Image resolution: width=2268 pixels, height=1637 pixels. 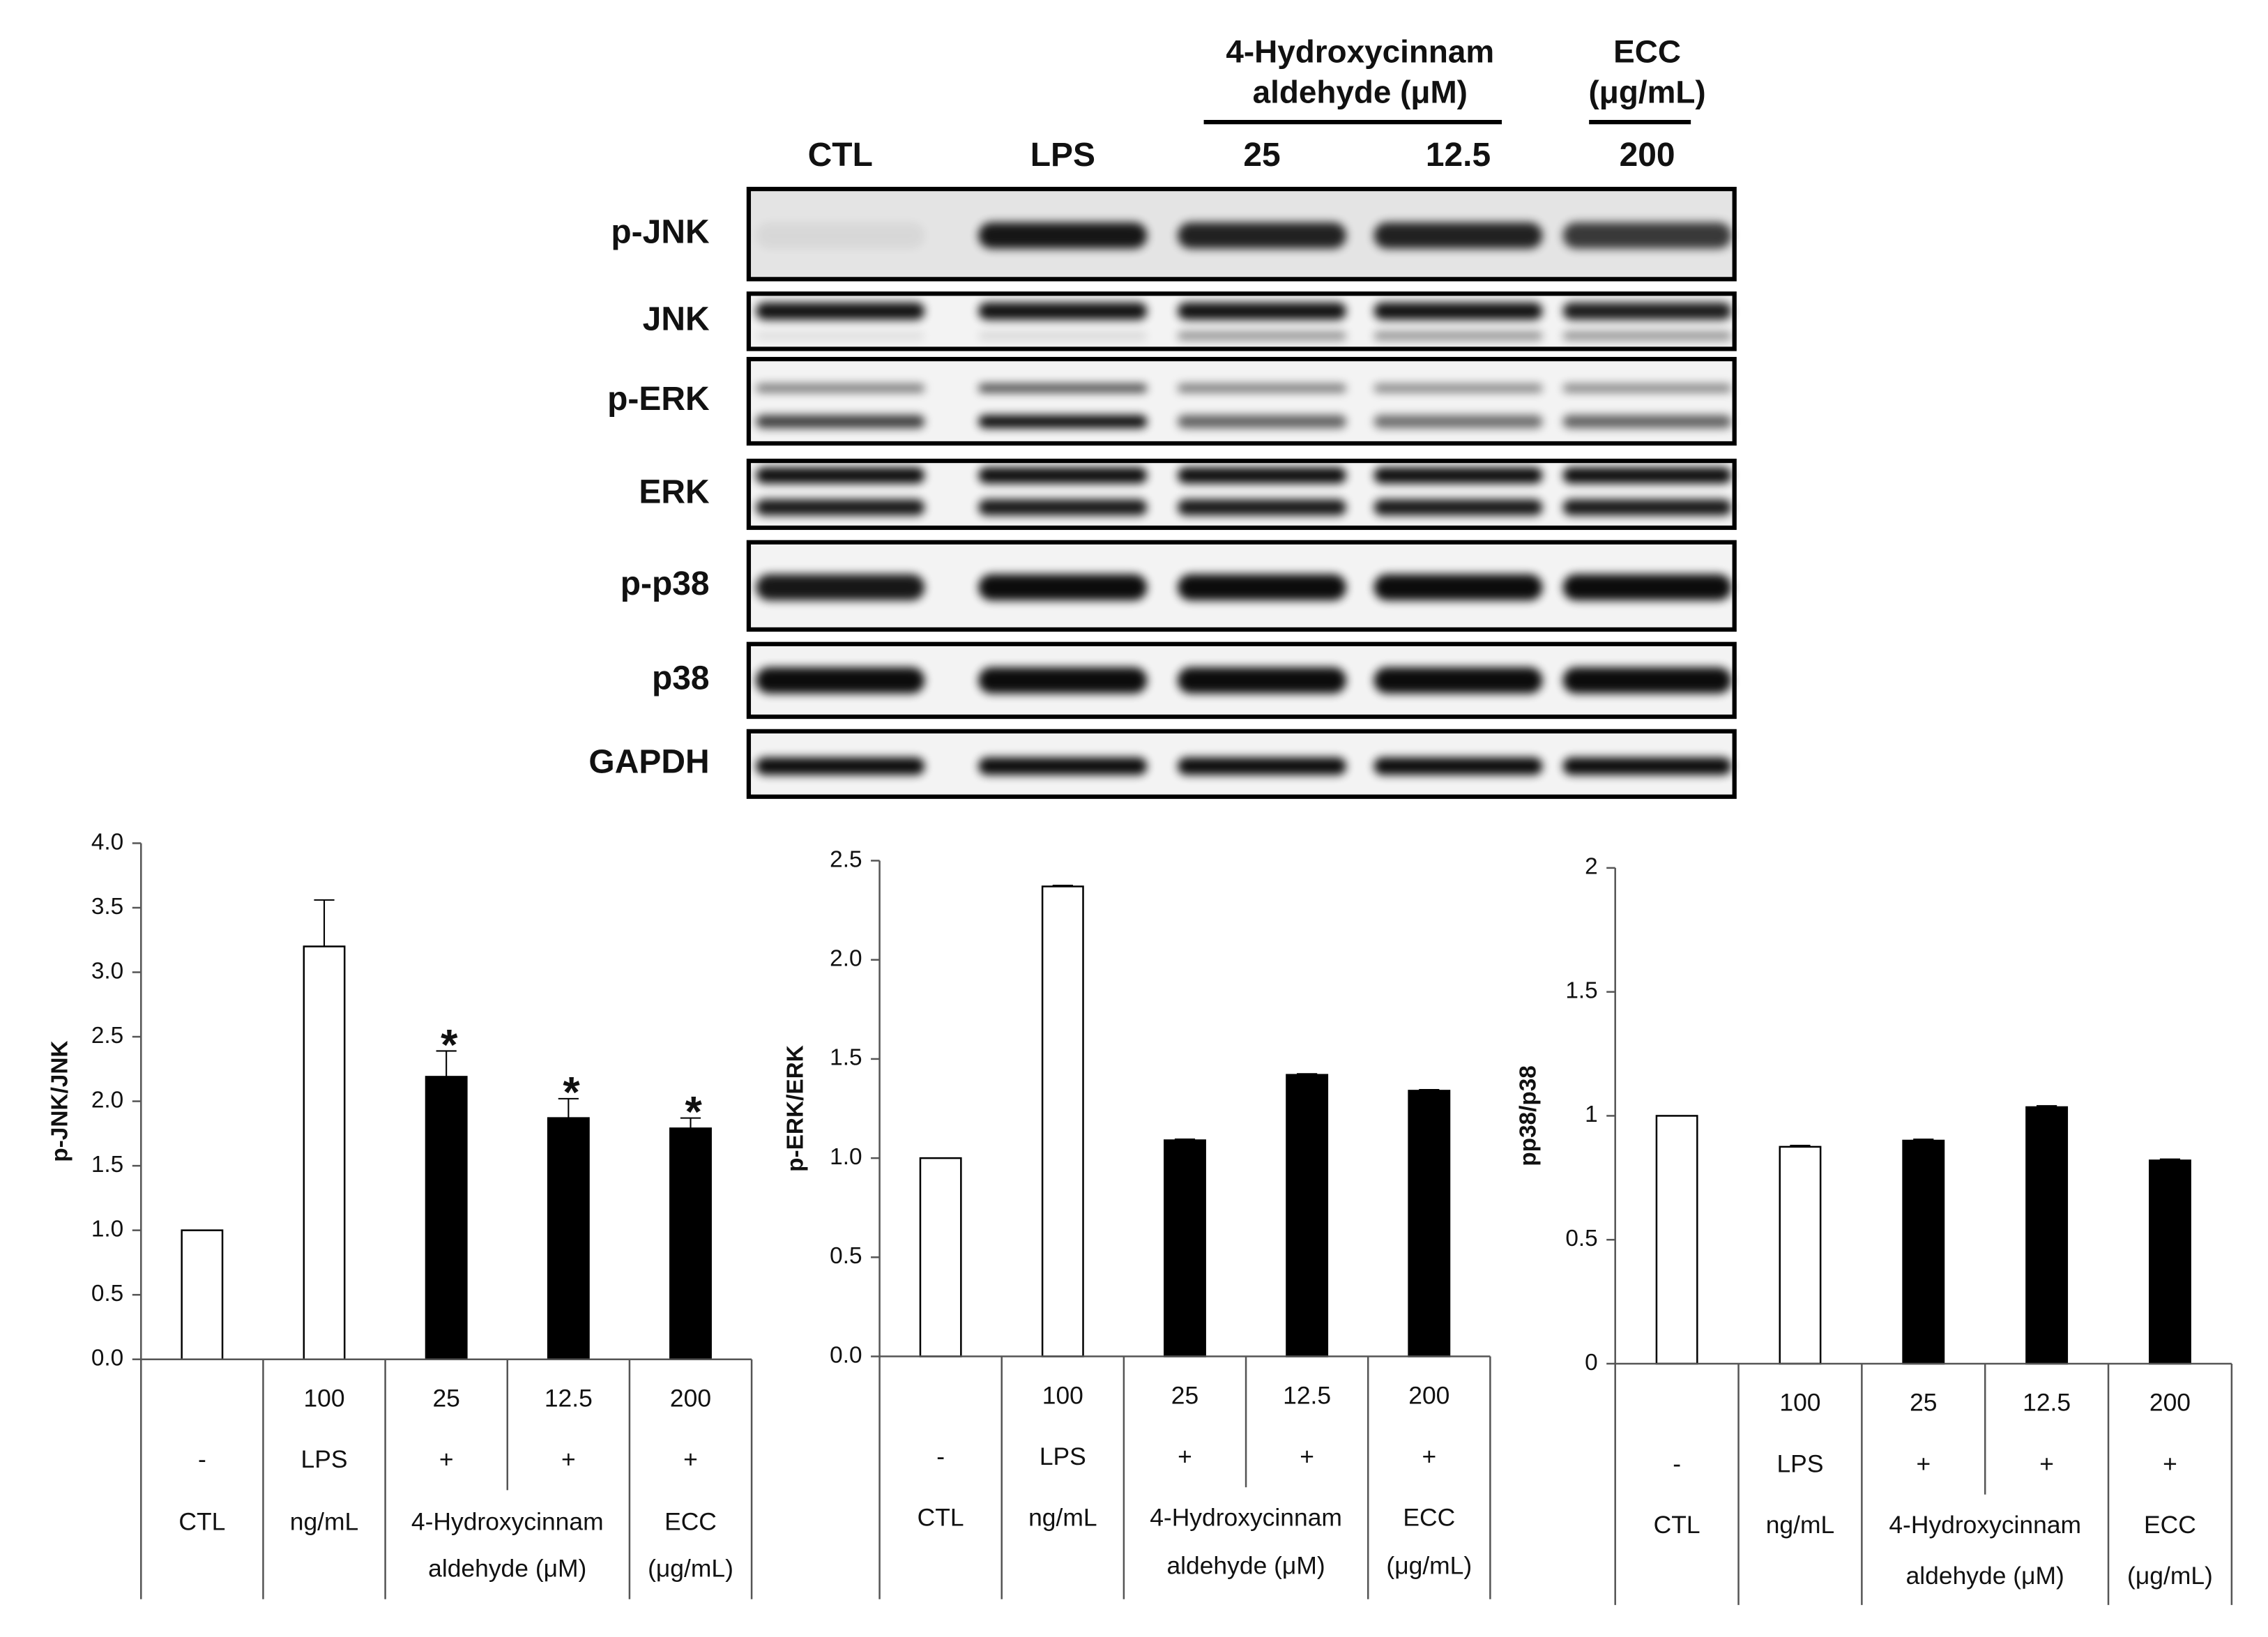 What do you see at coordinates (107, 1229) in the screenshot?
I see `y-tick-label: 1.0` at bounding box center [107, 1229].